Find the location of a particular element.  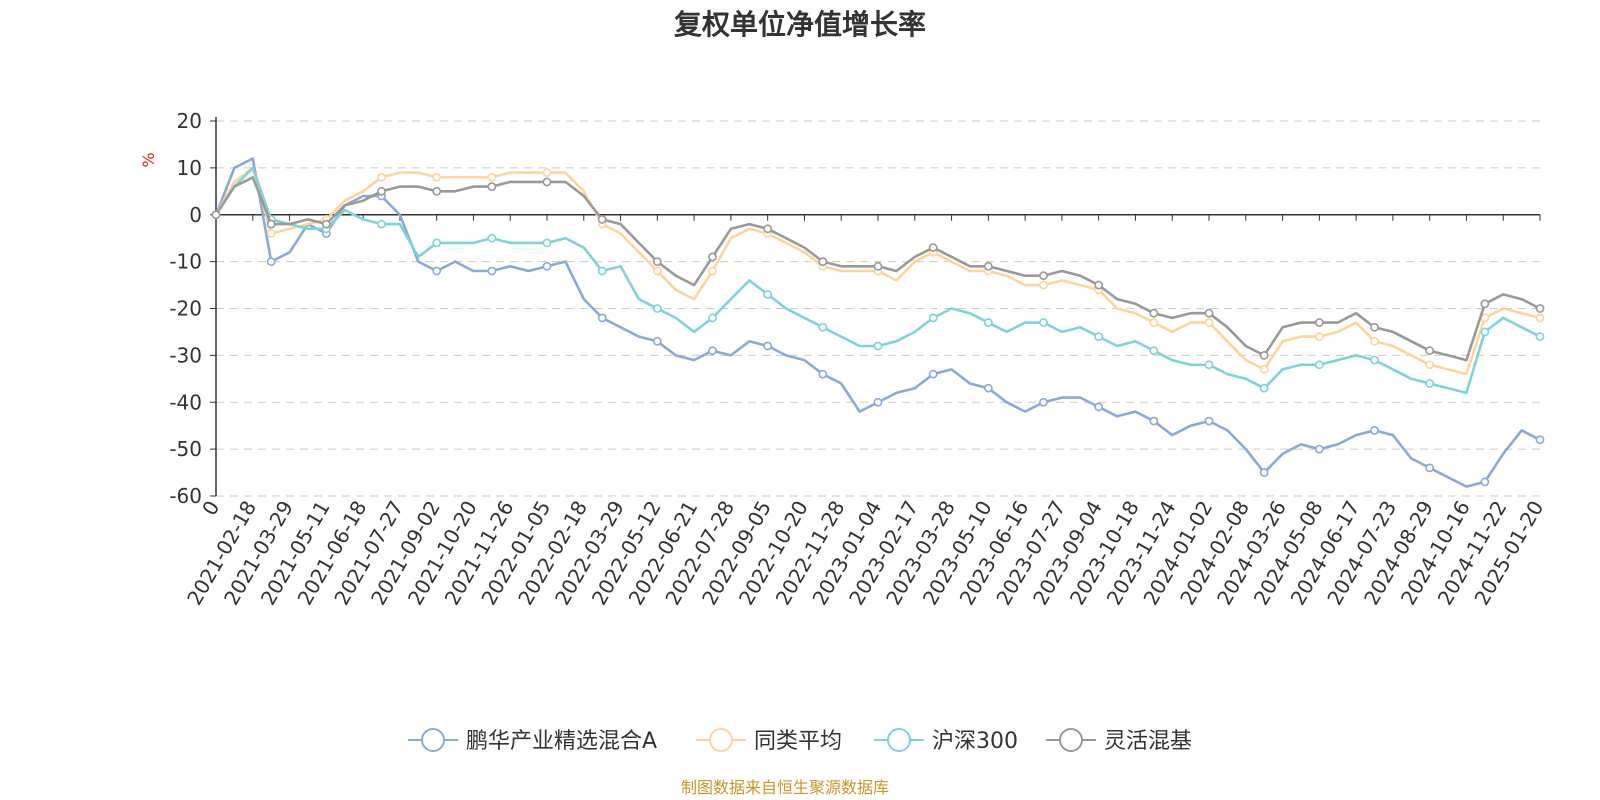

legend-item-2: 沪深300 is located at coordinates (946, 741).